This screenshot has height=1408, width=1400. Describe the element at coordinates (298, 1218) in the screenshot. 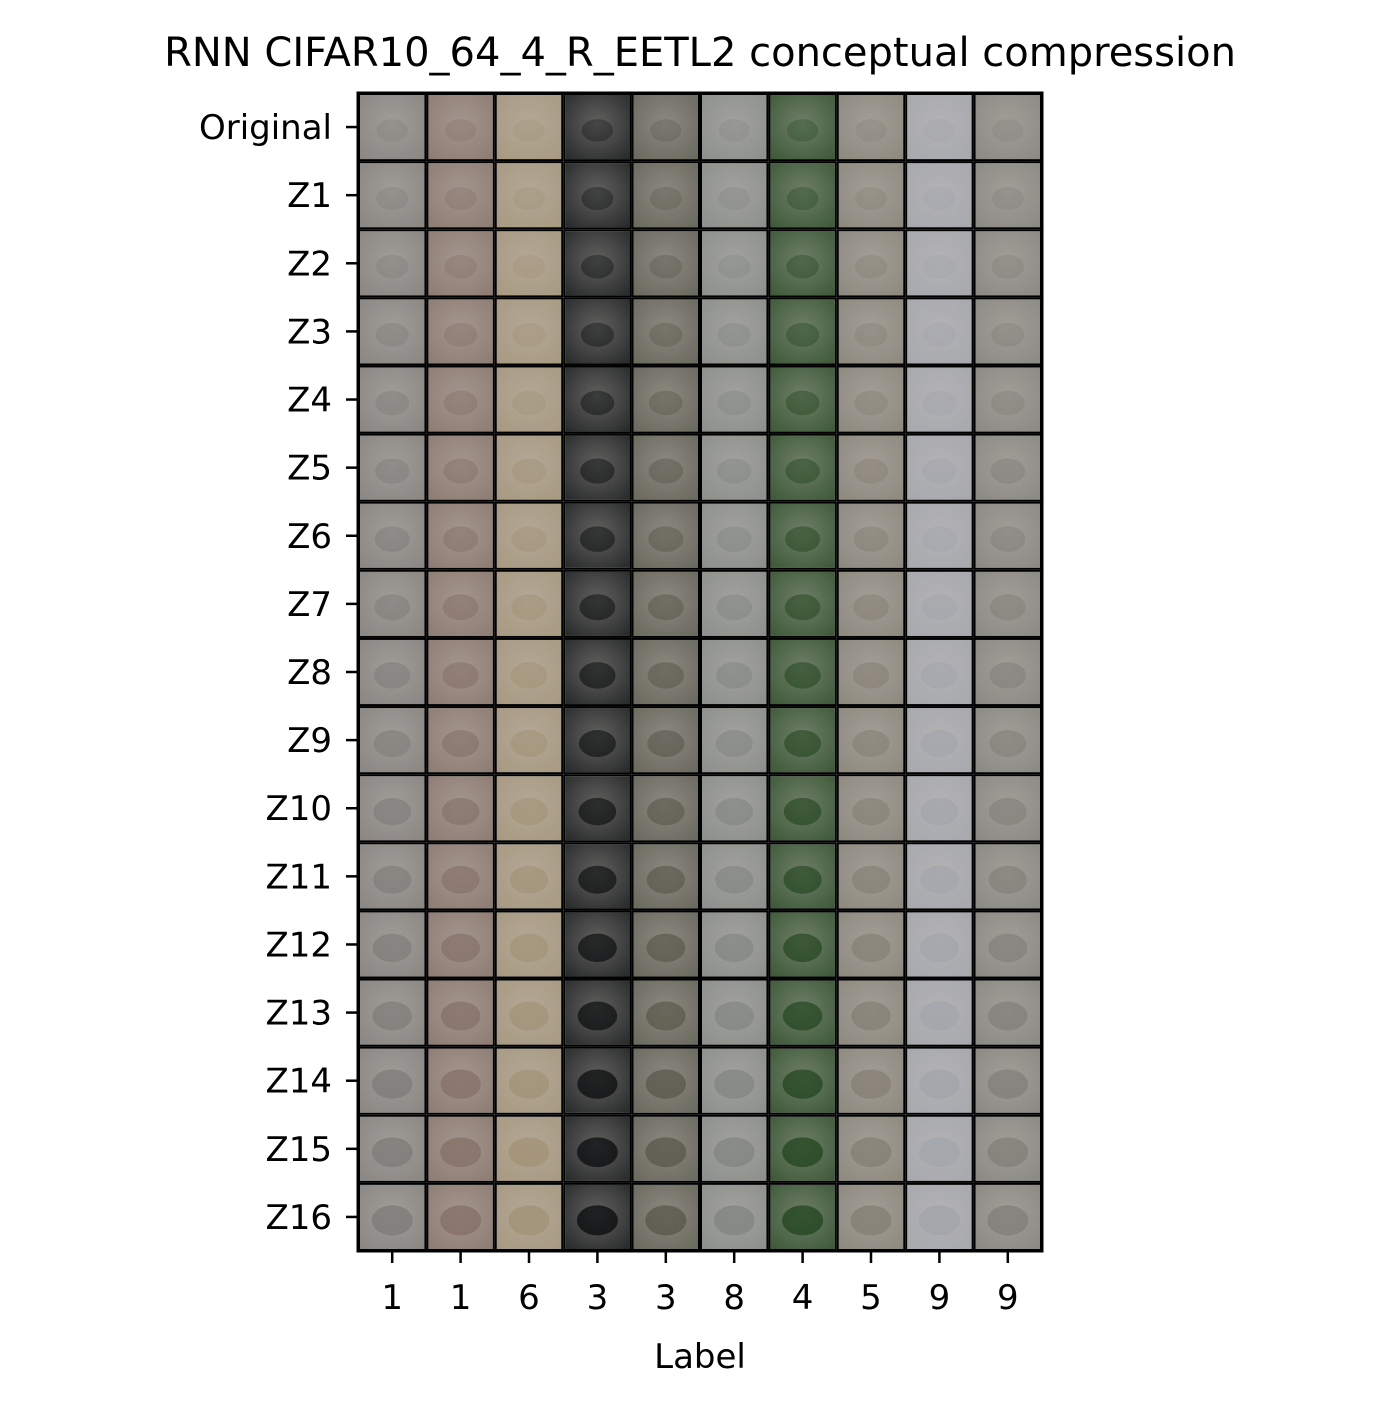

I see `y-tick-label: Z16` at that location.